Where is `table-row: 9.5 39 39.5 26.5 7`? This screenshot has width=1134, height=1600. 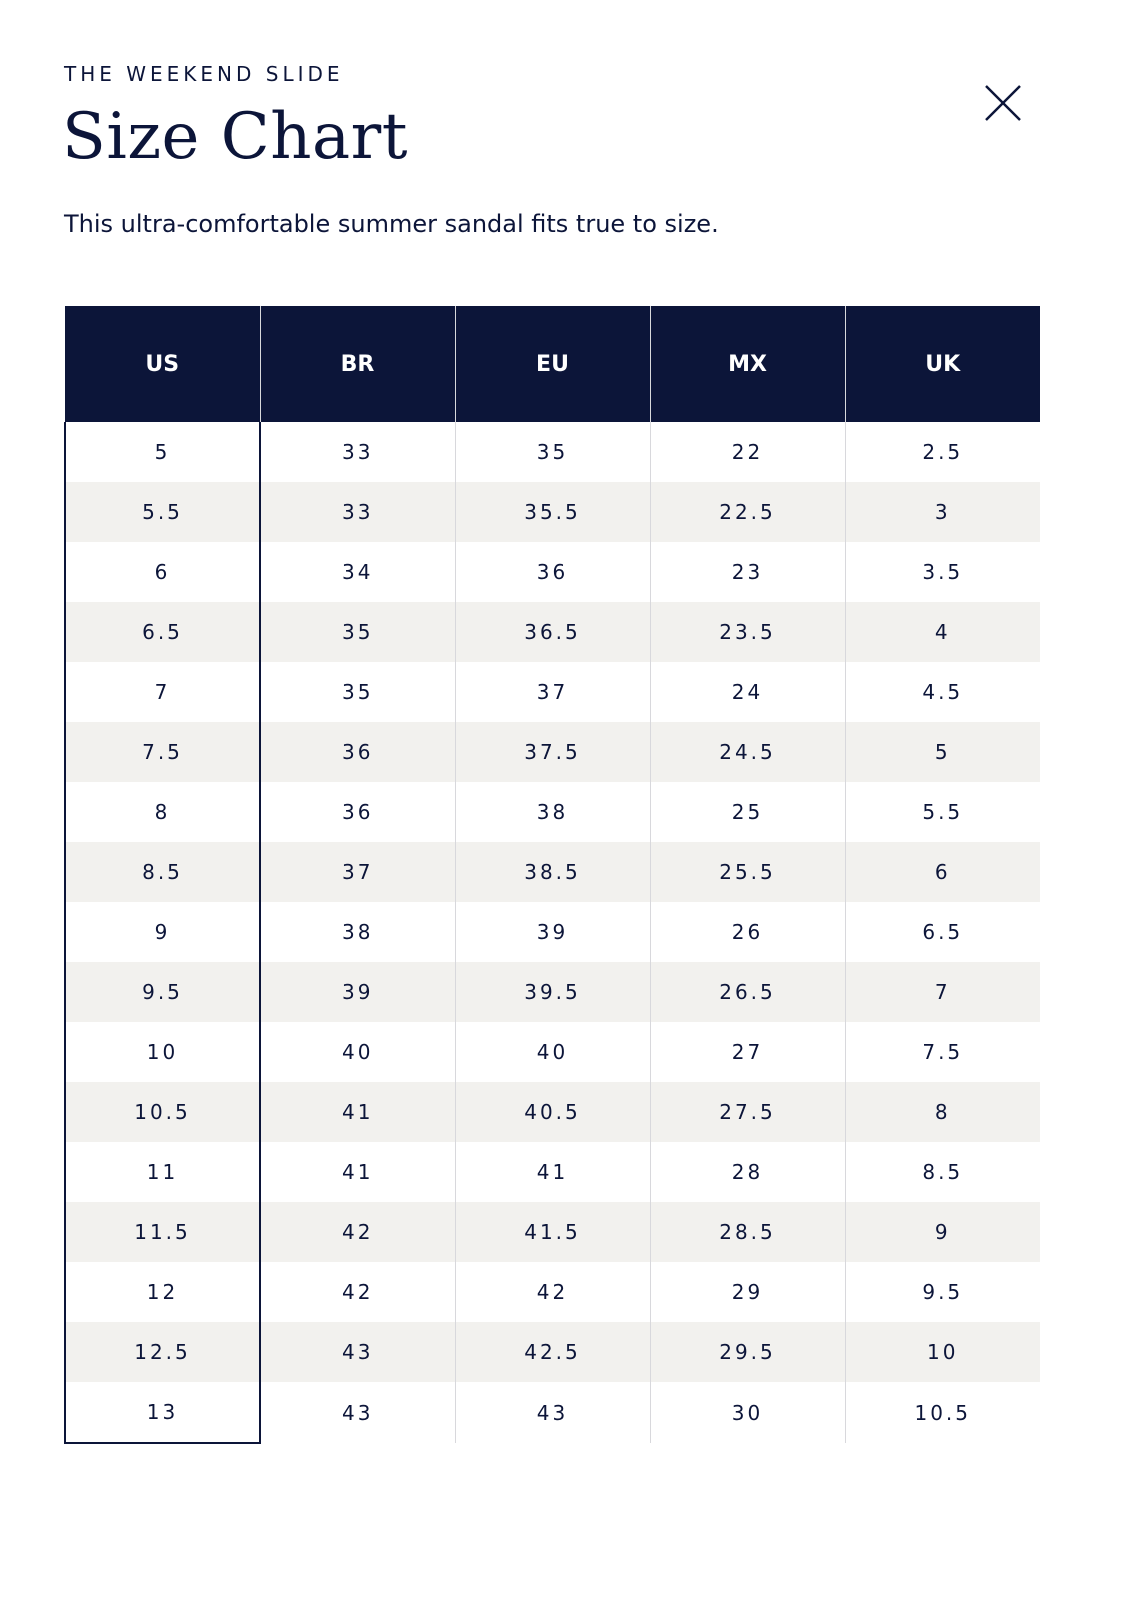 table-row: 9.5 39 39.5 26.5 7 is located at coordinates (552, 992).